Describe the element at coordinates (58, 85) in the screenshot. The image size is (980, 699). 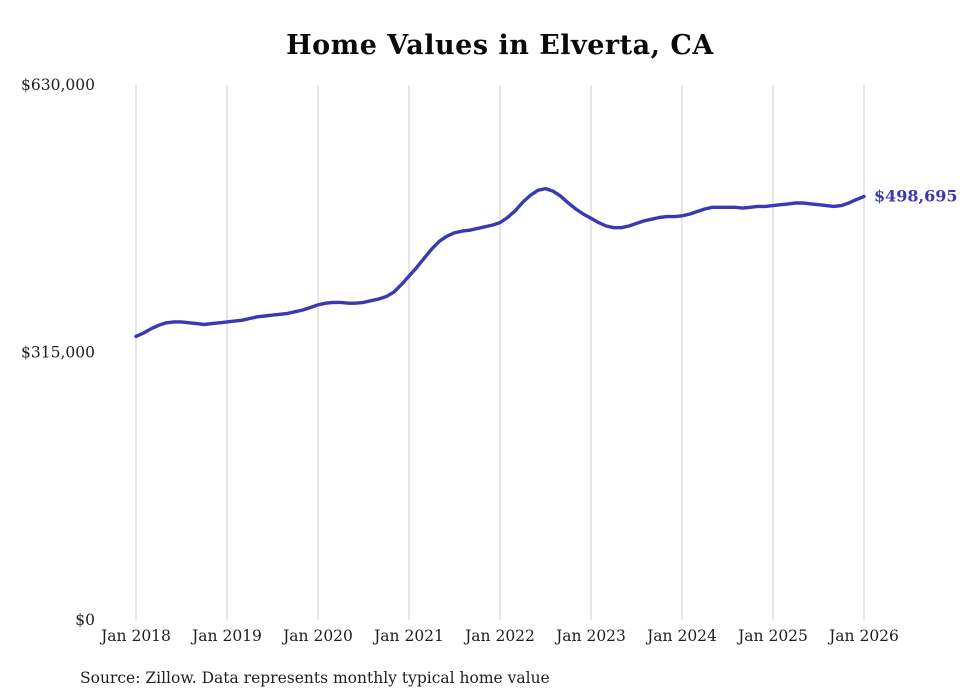
I see `y-tick-label: $630,000` at that location.